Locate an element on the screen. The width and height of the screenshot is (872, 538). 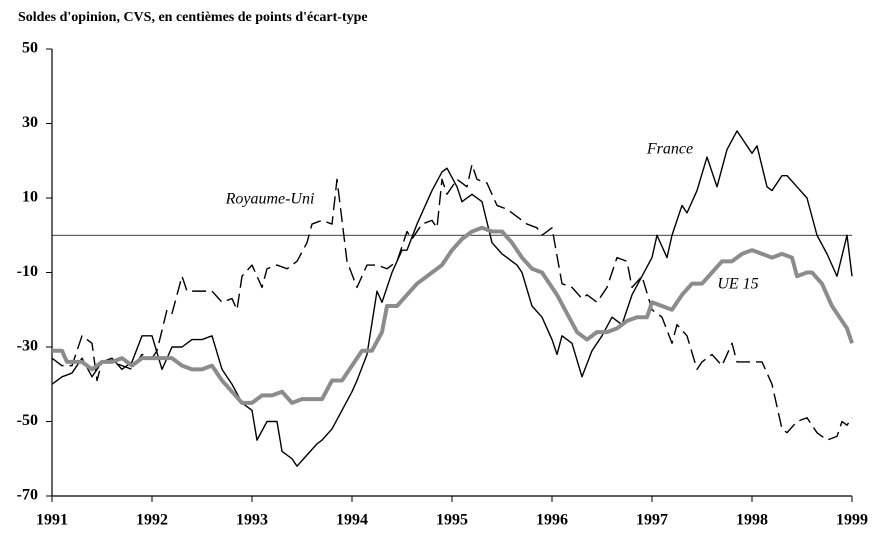
y-tick-label: 10 is located at coordinates (30, 197).